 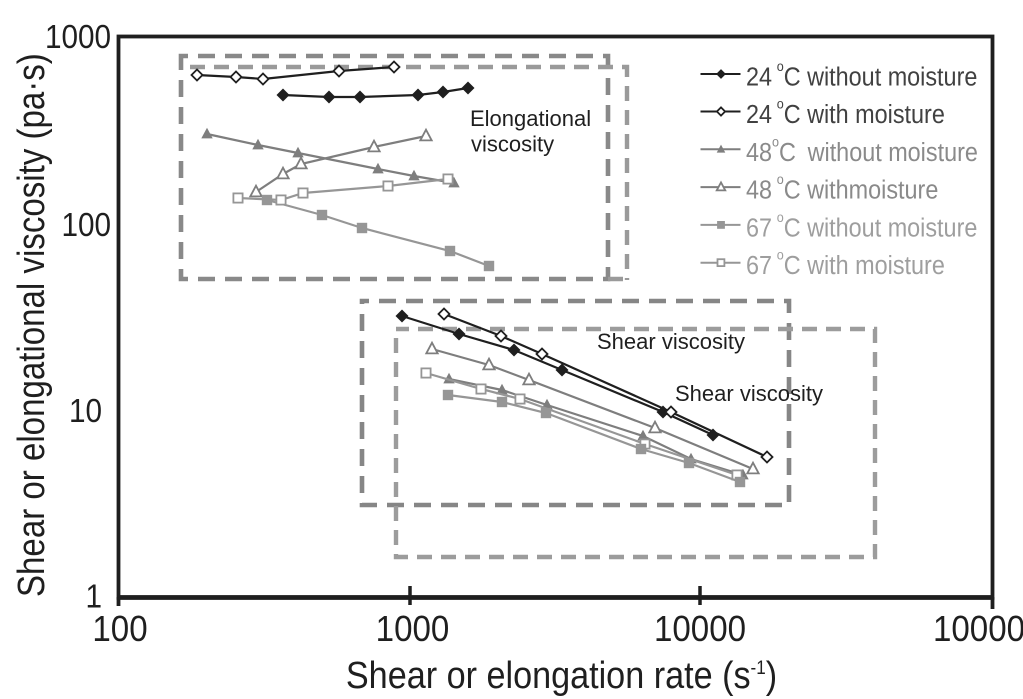 I want to click on svg-text: 67 oC without moisture, so click(x=861, y=225).